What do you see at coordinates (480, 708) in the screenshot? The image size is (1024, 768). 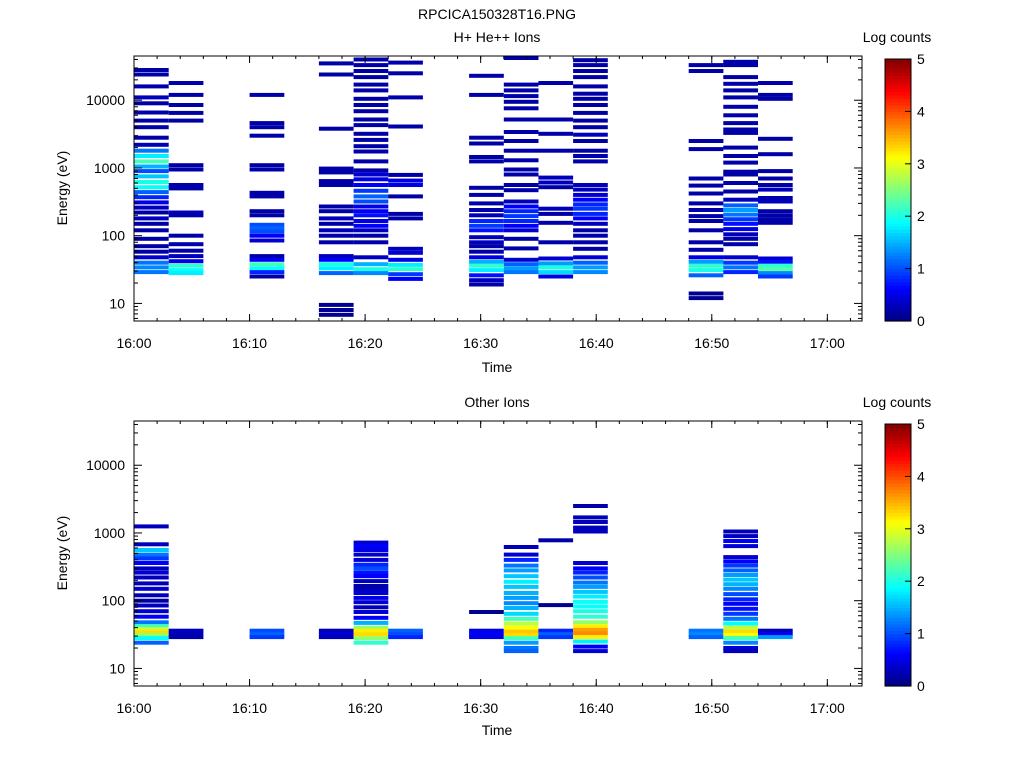 I see `x-tick-label: 16:30` at bounding box center [480, 708].